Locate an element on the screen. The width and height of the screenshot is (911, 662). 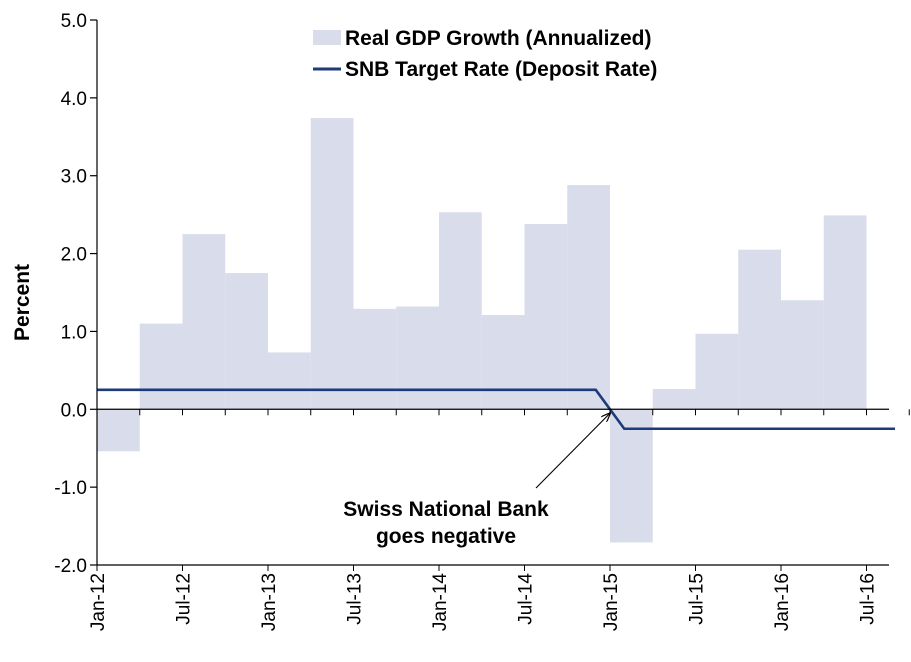
legend-label-snb: SNB Target Rate (Deposit Rate) is located at coordinates (501, 69).